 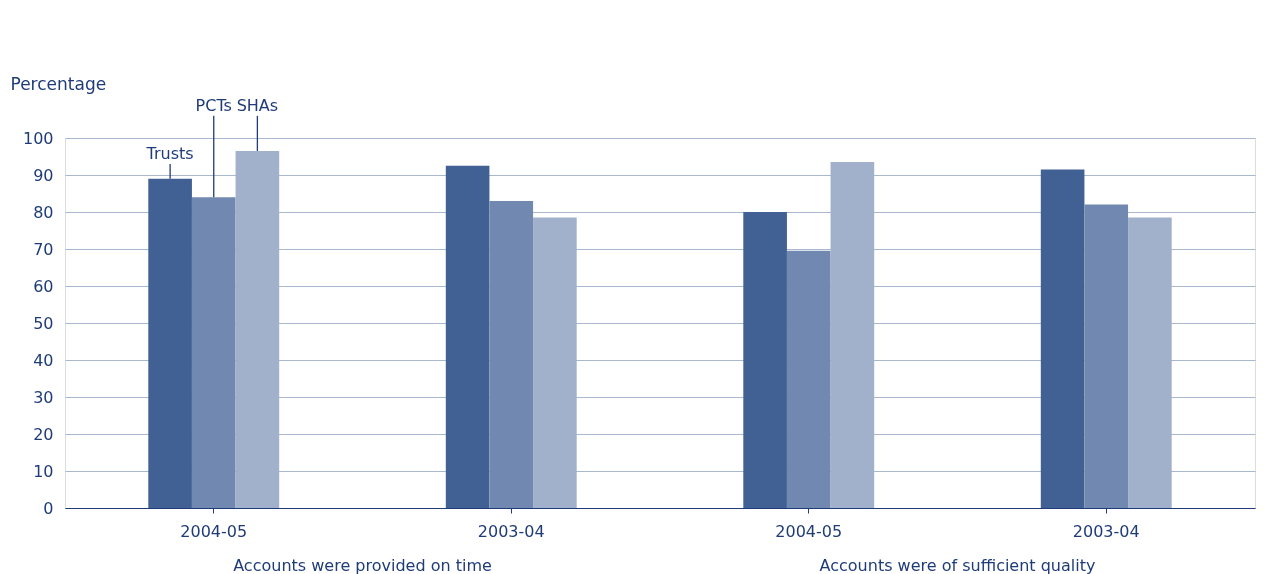 I want to click on y-tick-label: 80, so click(x=43, y=212).